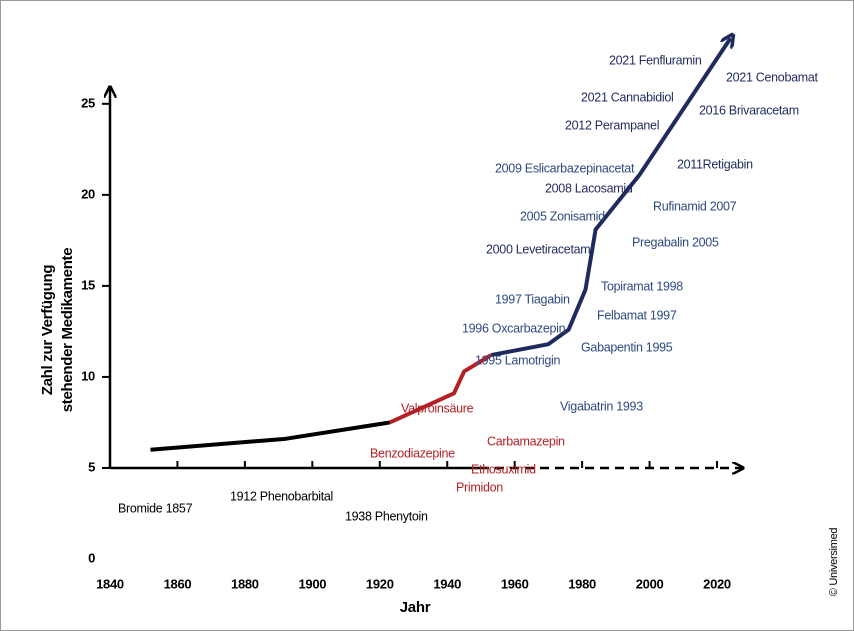 Image resolution: width=854 pixels, height=631 pixels. What do you see at coordinates (562, 216) in the screenshot?
I see `annotation: 2005 Zonisamid` at bounding box center [562, 216].